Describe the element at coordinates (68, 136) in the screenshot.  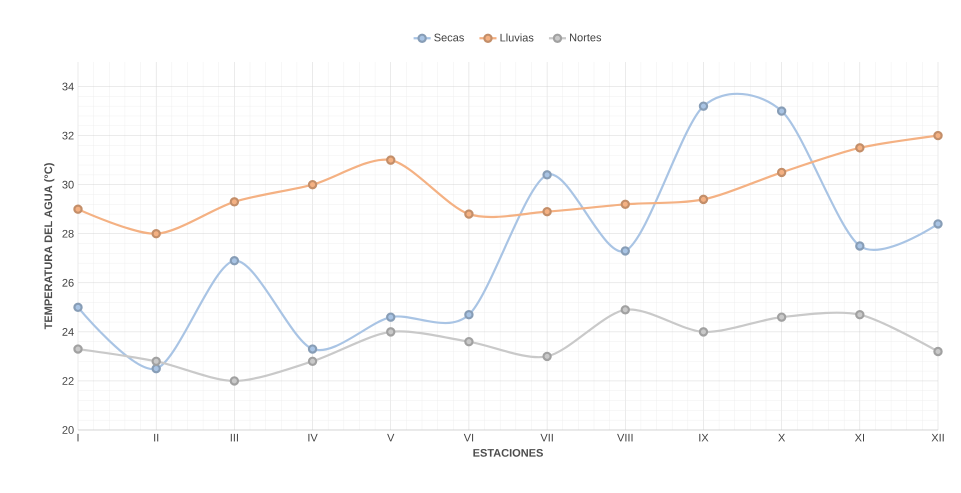
I see `y-tick-label: 32` at that location.